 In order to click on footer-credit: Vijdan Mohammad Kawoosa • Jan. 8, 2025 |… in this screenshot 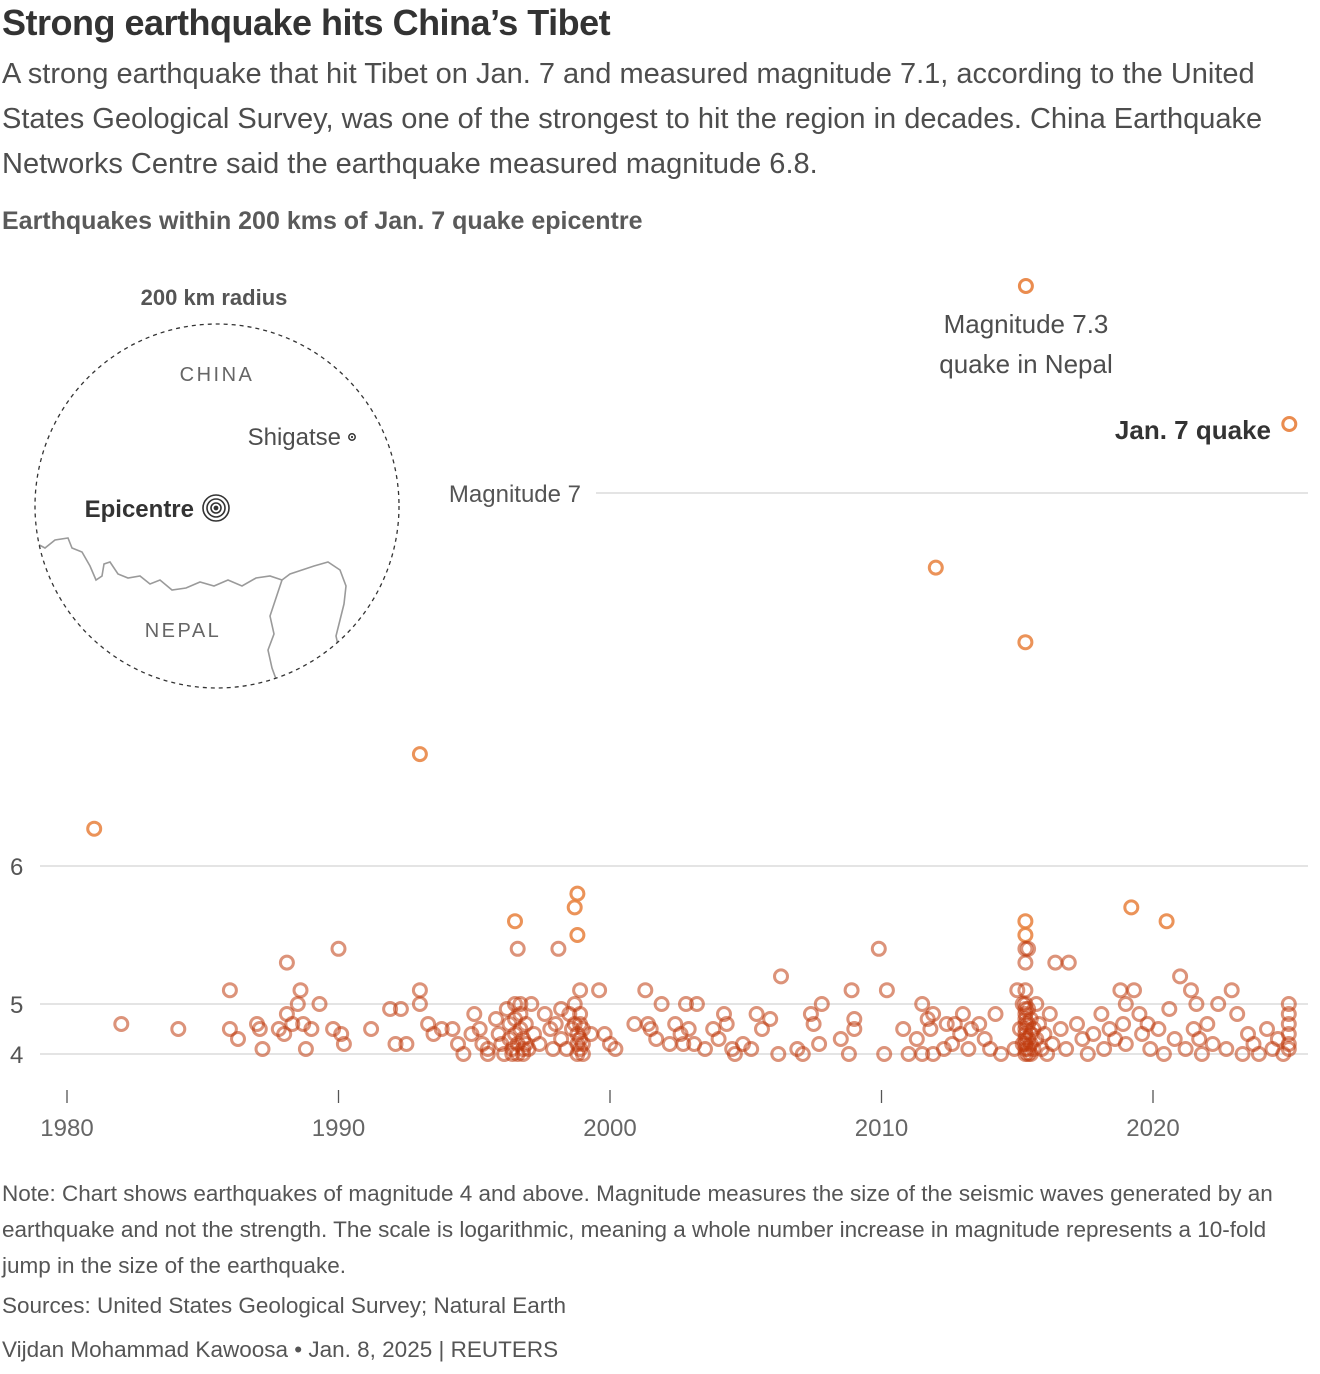, I will do `click(280, 1349)`.